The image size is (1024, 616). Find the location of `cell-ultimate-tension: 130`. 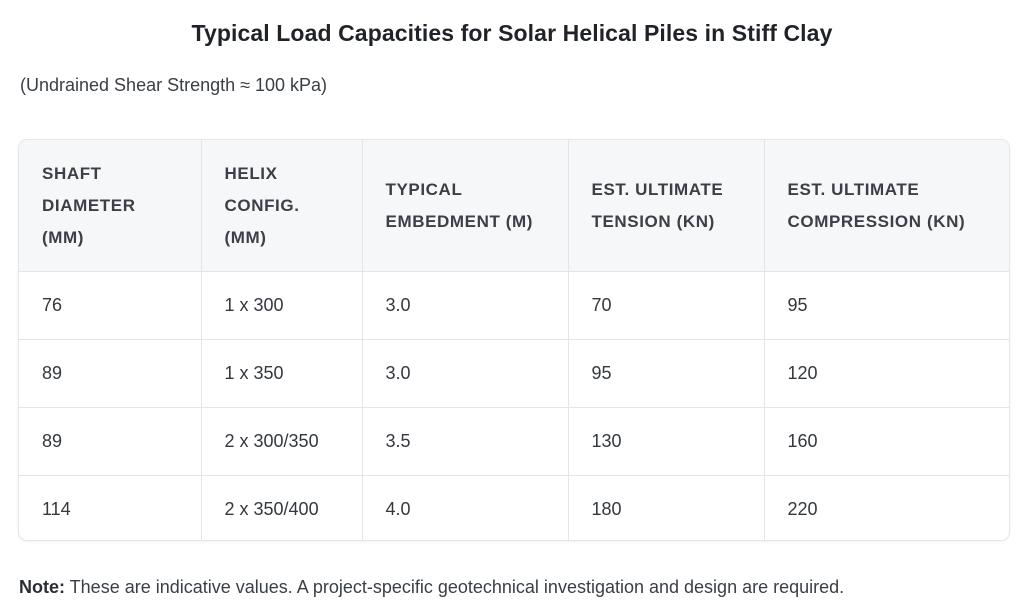

cell-ultimate-tension: 130 is located at coordinates (666, 441).